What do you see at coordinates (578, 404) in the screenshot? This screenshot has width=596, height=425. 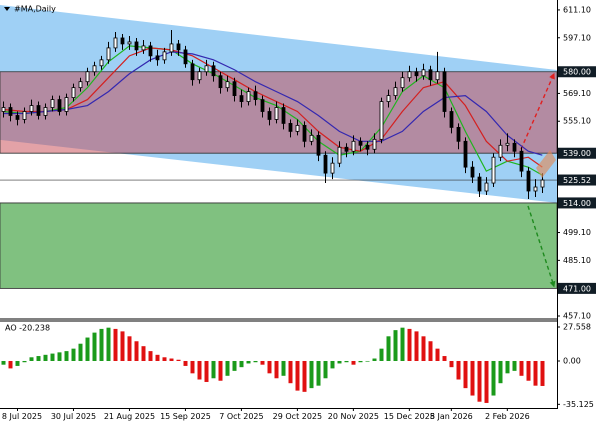 I see `y-tick-label: -35.125` at bounding box center [578, 404].